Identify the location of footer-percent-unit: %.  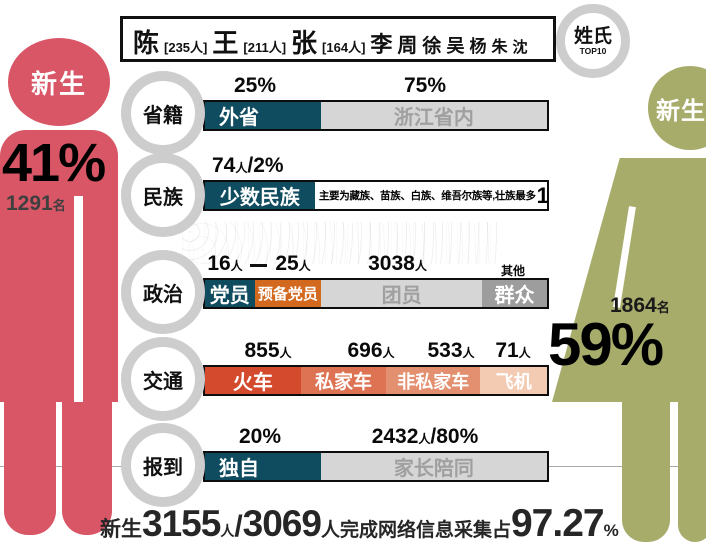
(611, 530).